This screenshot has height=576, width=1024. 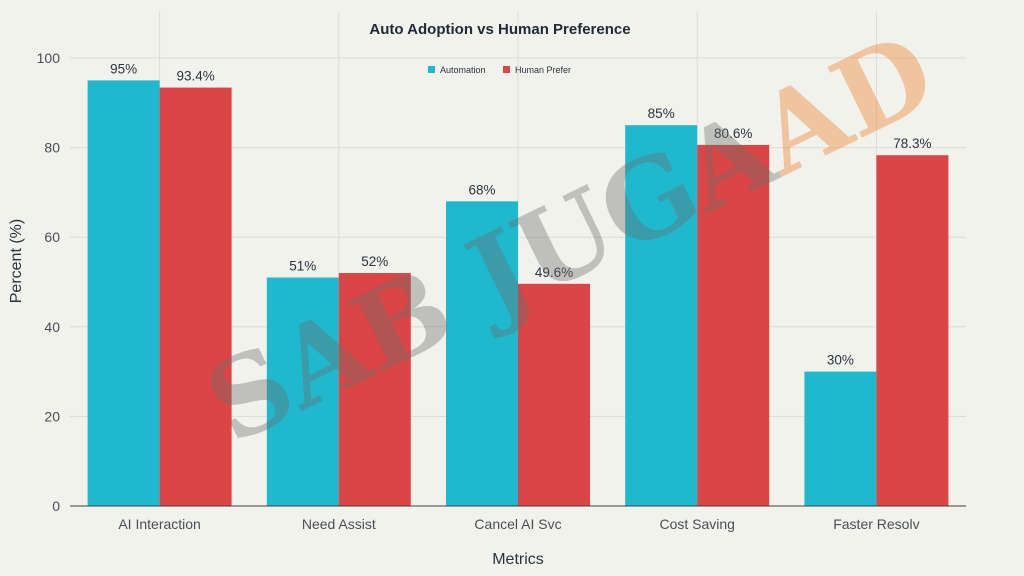 I want to click on y-tick-label: 100, so click(x=49, y=58).